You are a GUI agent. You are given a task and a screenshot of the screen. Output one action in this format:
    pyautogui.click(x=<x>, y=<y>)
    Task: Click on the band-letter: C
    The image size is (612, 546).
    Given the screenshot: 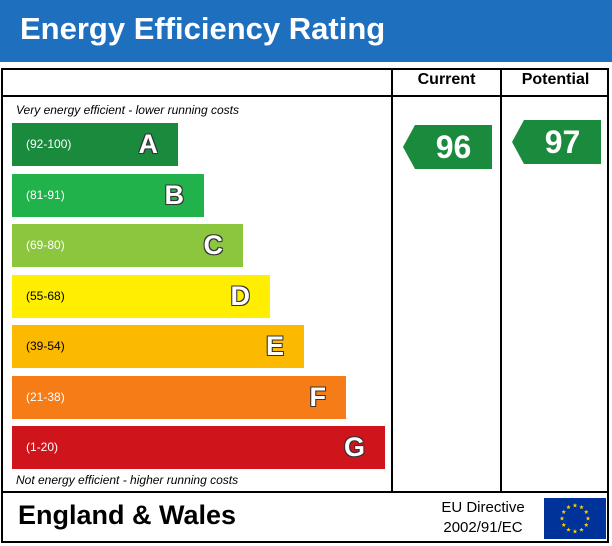 What is the action you would take?
    pyautogui.click(x=213, y=245)
    